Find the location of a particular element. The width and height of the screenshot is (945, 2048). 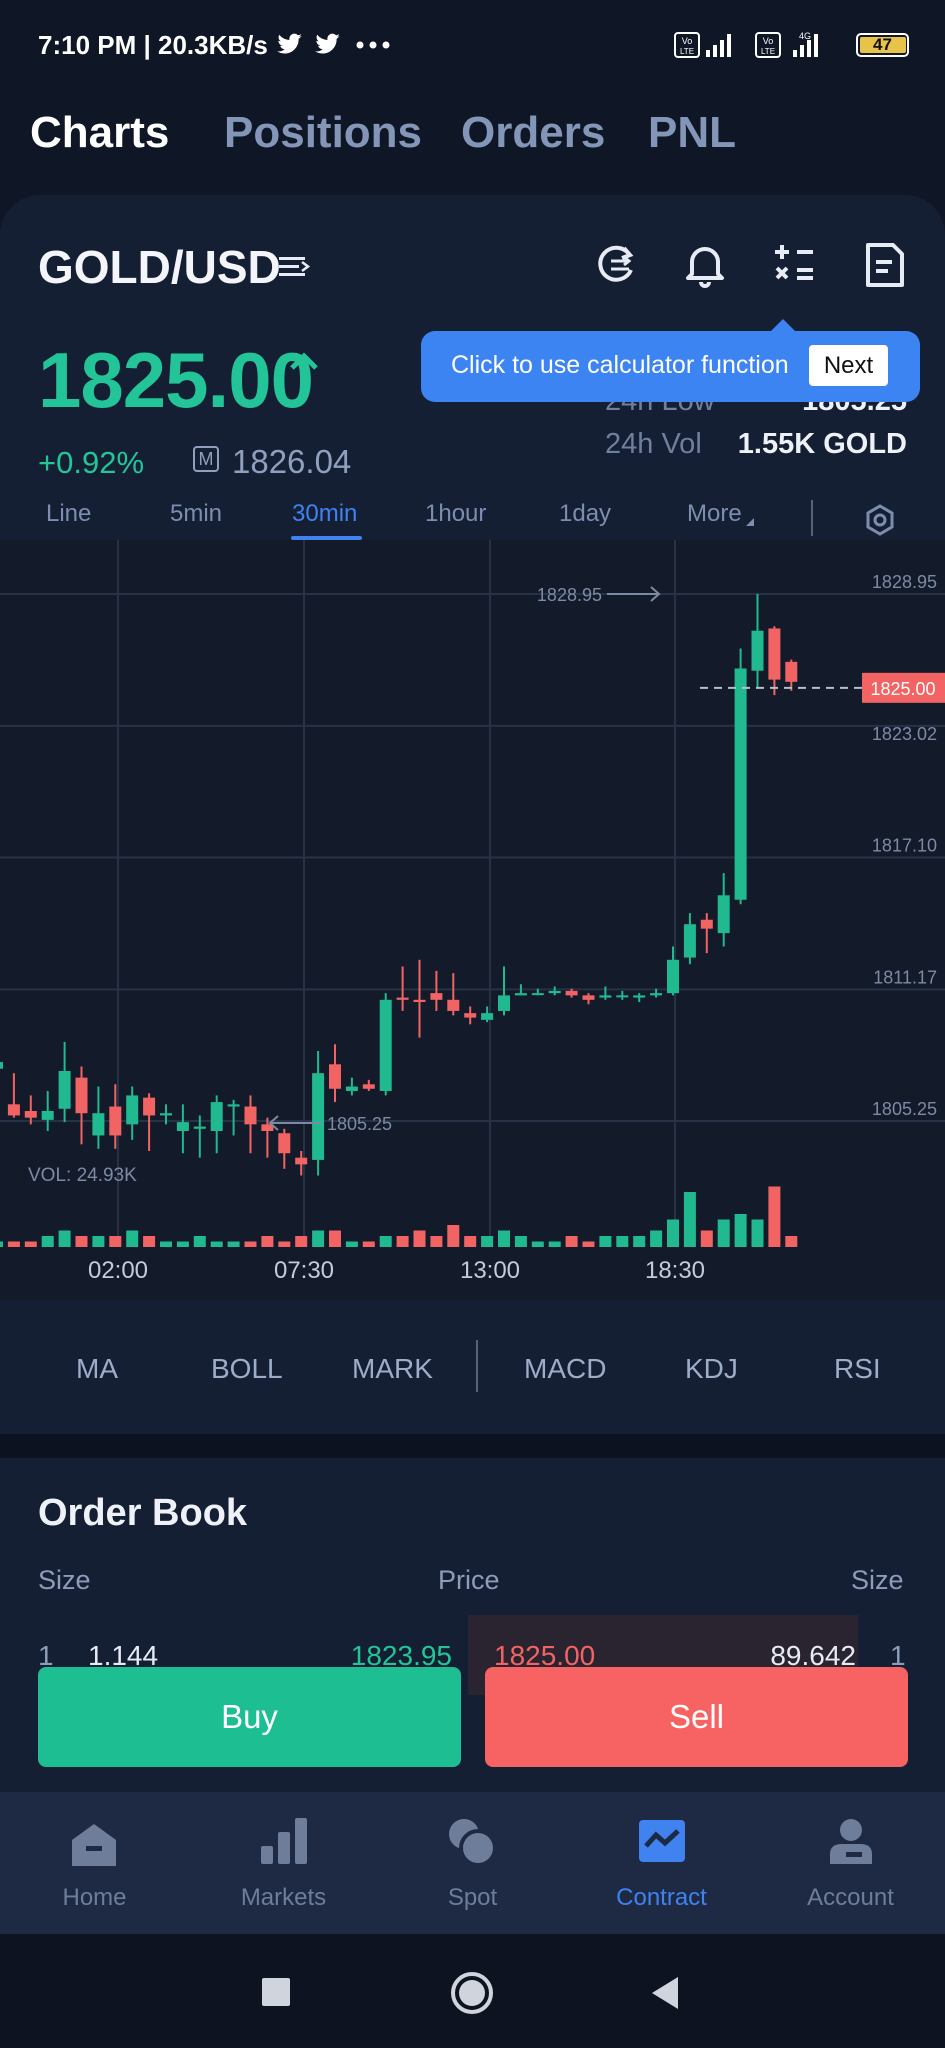

low-marker-arrow is located at coordinates (295, 1123).